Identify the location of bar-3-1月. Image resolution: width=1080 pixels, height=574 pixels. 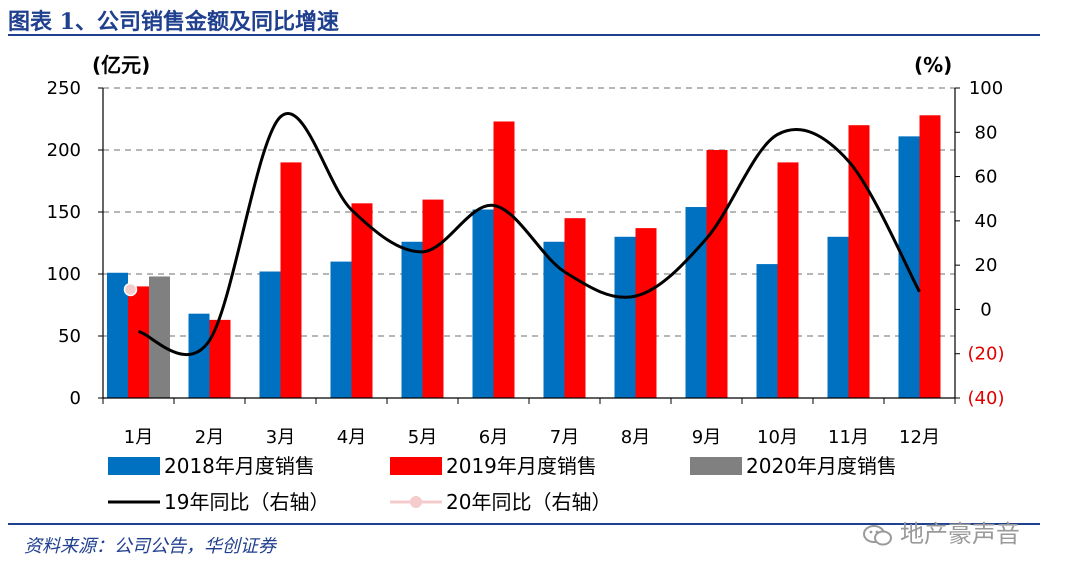
(159, 337).